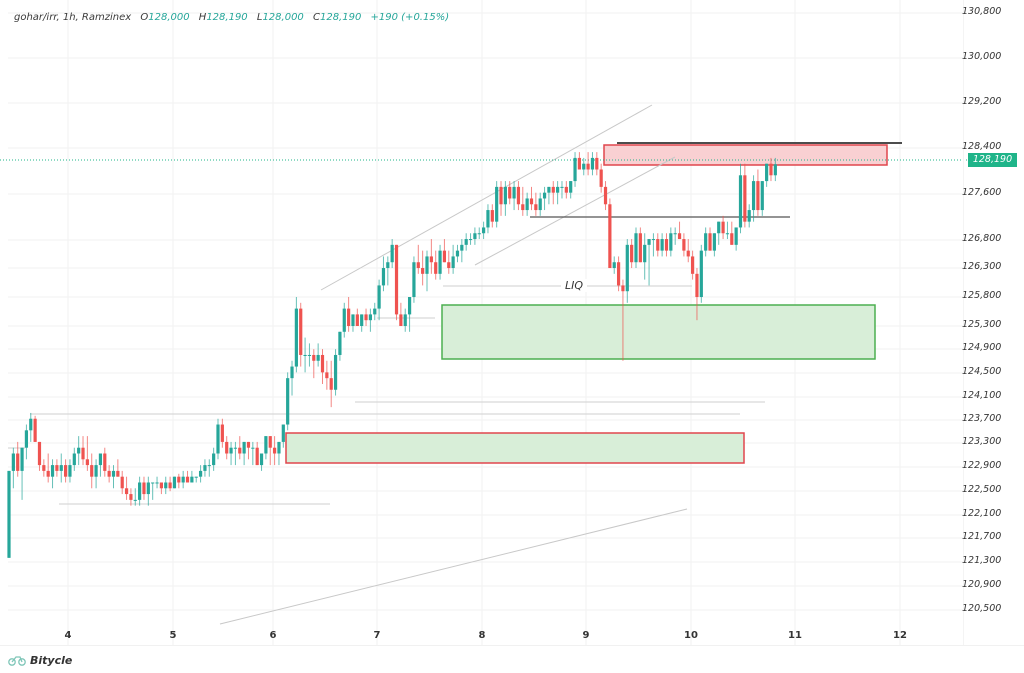 The image size is (1024, 673). Describe the element at coordinates (575, 211) in the screenshot. I see `channel-lower-line` at that location.